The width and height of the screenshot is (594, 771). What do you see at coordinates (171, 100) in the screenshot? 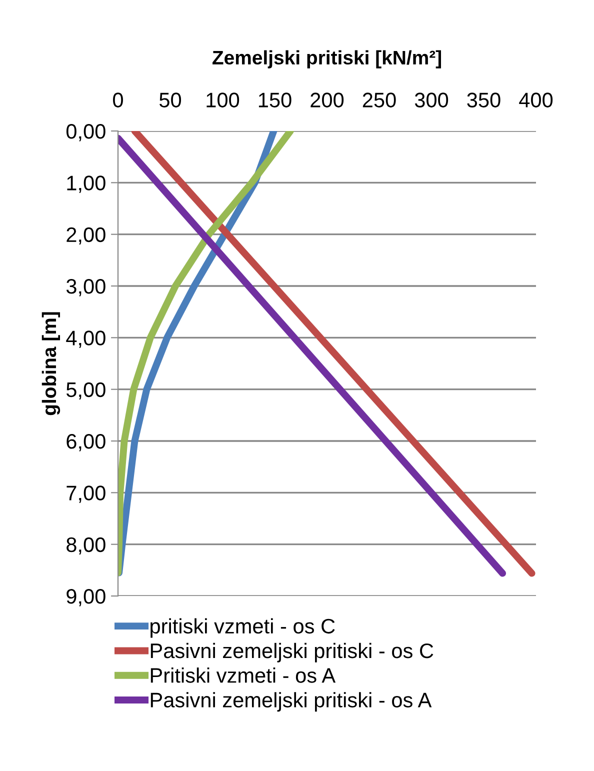
I see `x-tick-label: 50` at bounding box center [171, 100].